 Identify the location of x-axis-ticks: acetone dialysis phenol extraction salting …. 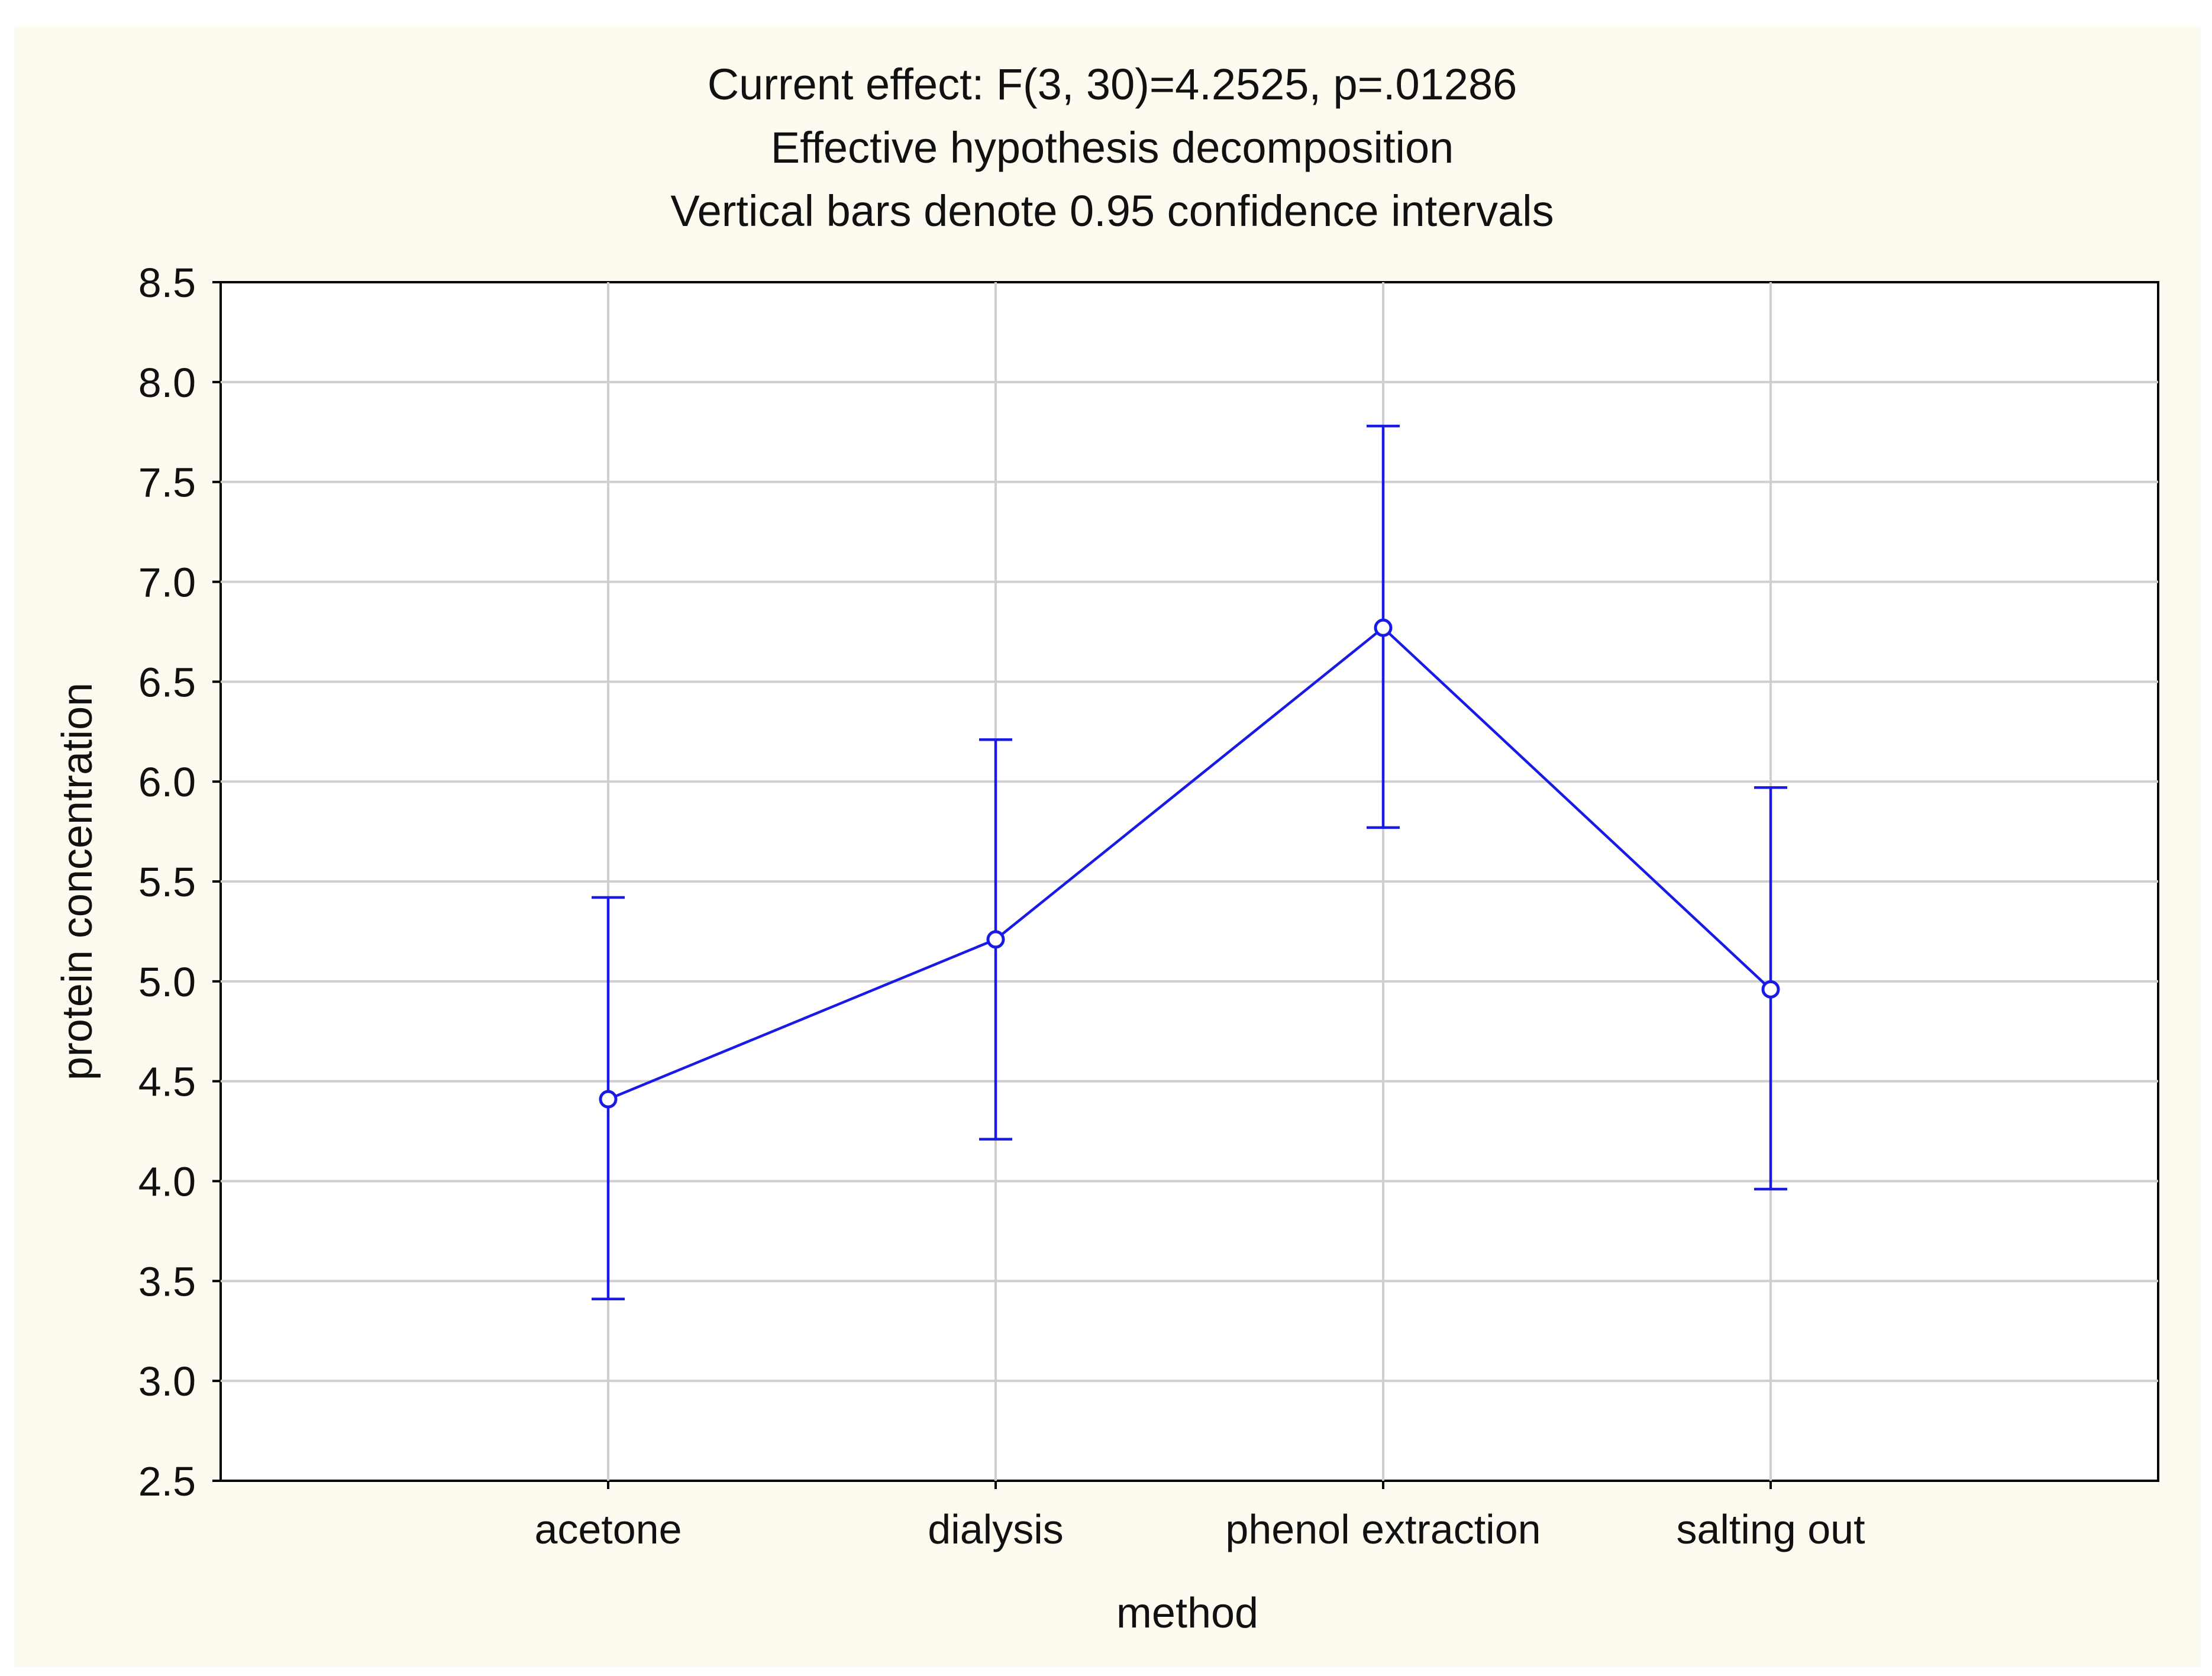
(1199, 1516).